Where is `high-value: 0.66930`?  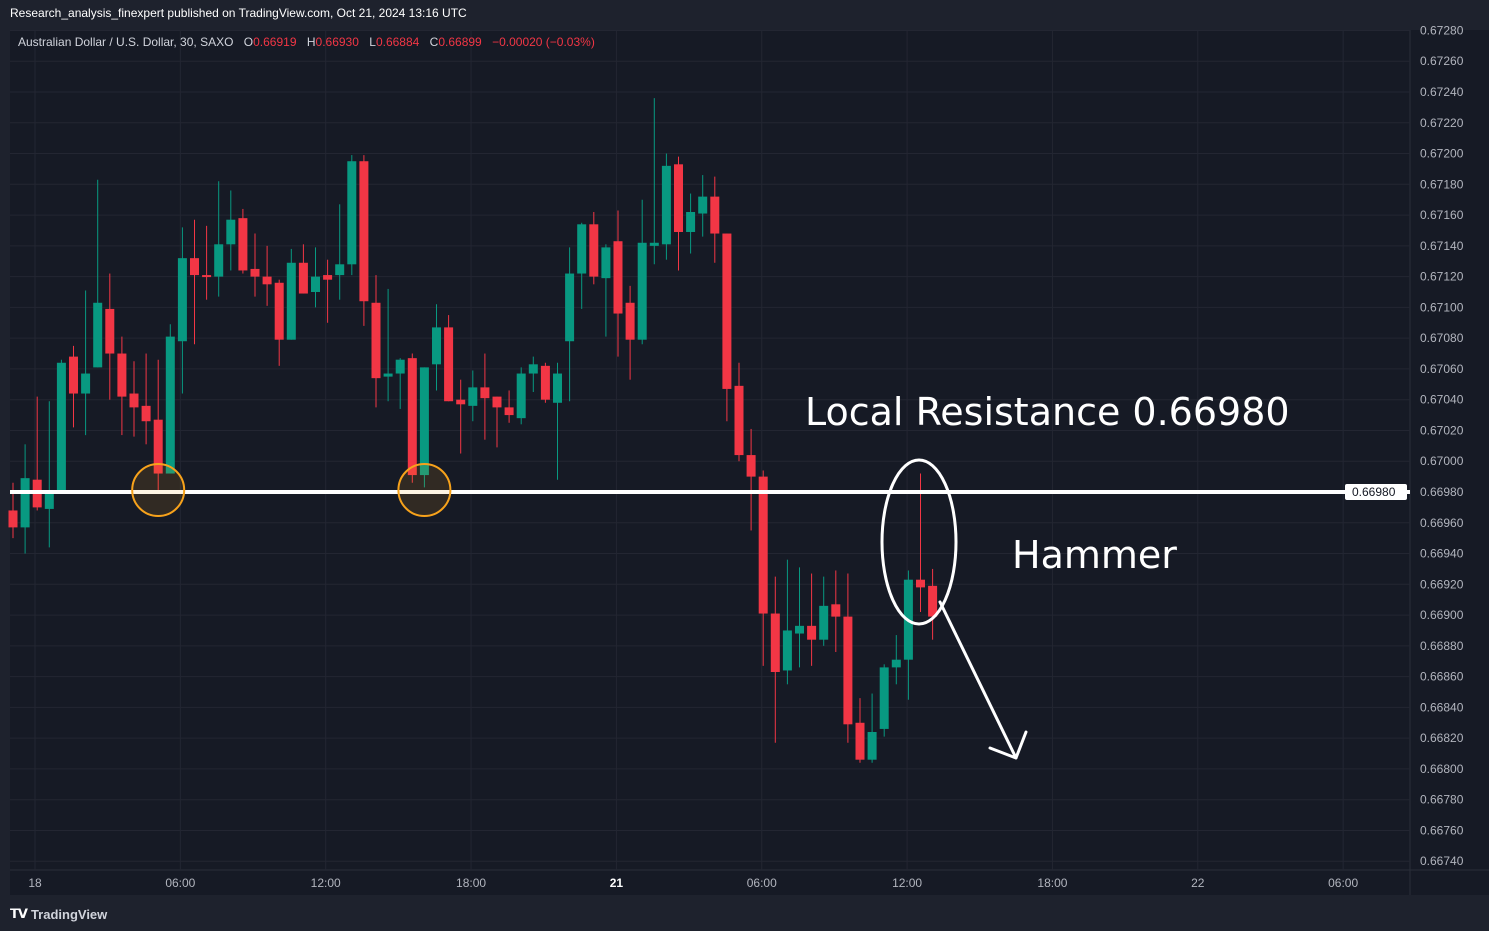
high-value: 0.66930 is located at coordinates (337, 42).